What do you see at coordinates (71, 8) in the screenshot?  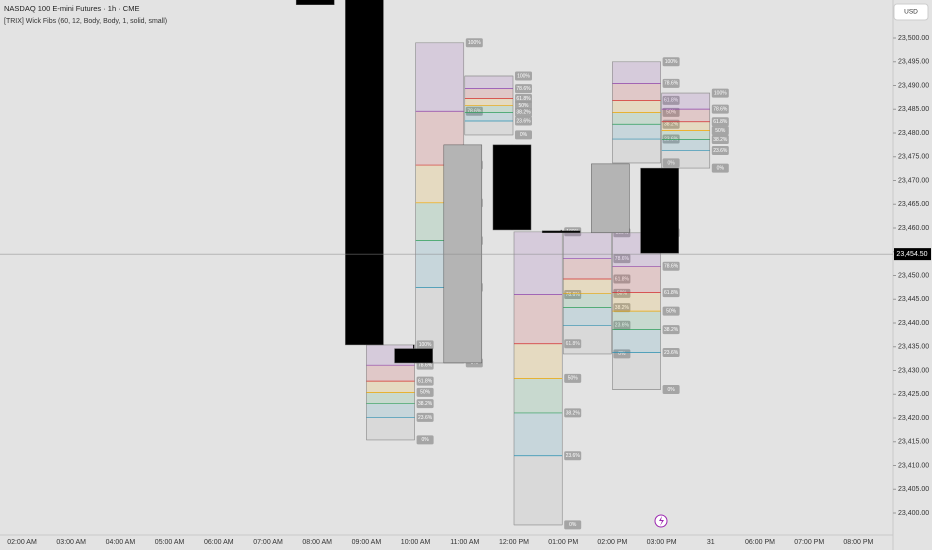 I see `chart-title: NASDAQ 100 E-mini Futures · 1h · CME` at bounding box center [71, 8].